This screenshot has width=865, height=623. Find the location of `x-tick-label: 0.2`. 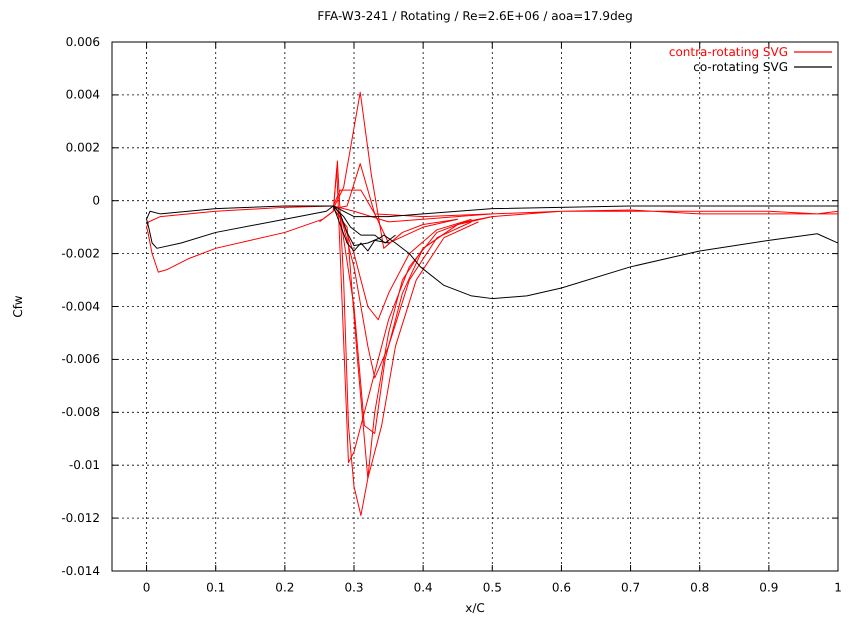

x-tick-label: 0.2 is located at coordinates (284, 587).